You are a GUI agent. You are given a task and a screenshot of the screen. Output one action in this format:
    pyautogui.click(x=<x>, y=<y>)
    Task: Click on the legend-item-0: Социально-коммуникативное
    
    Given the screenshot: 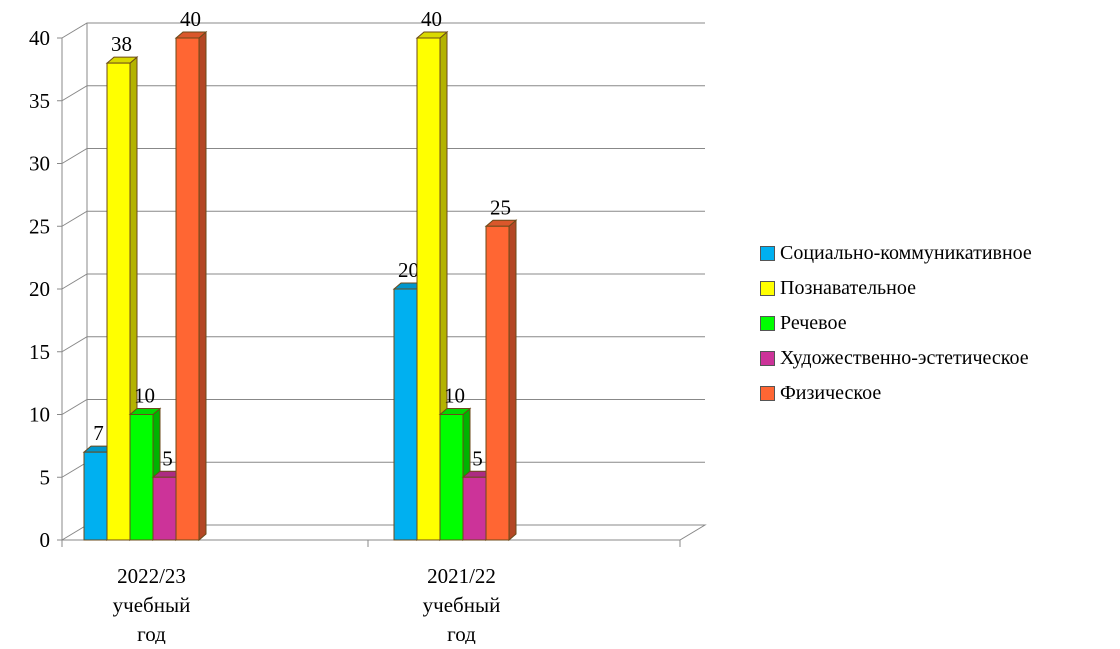 What is the action you would take?
    pyautogui.click(x=896, y=253)
    